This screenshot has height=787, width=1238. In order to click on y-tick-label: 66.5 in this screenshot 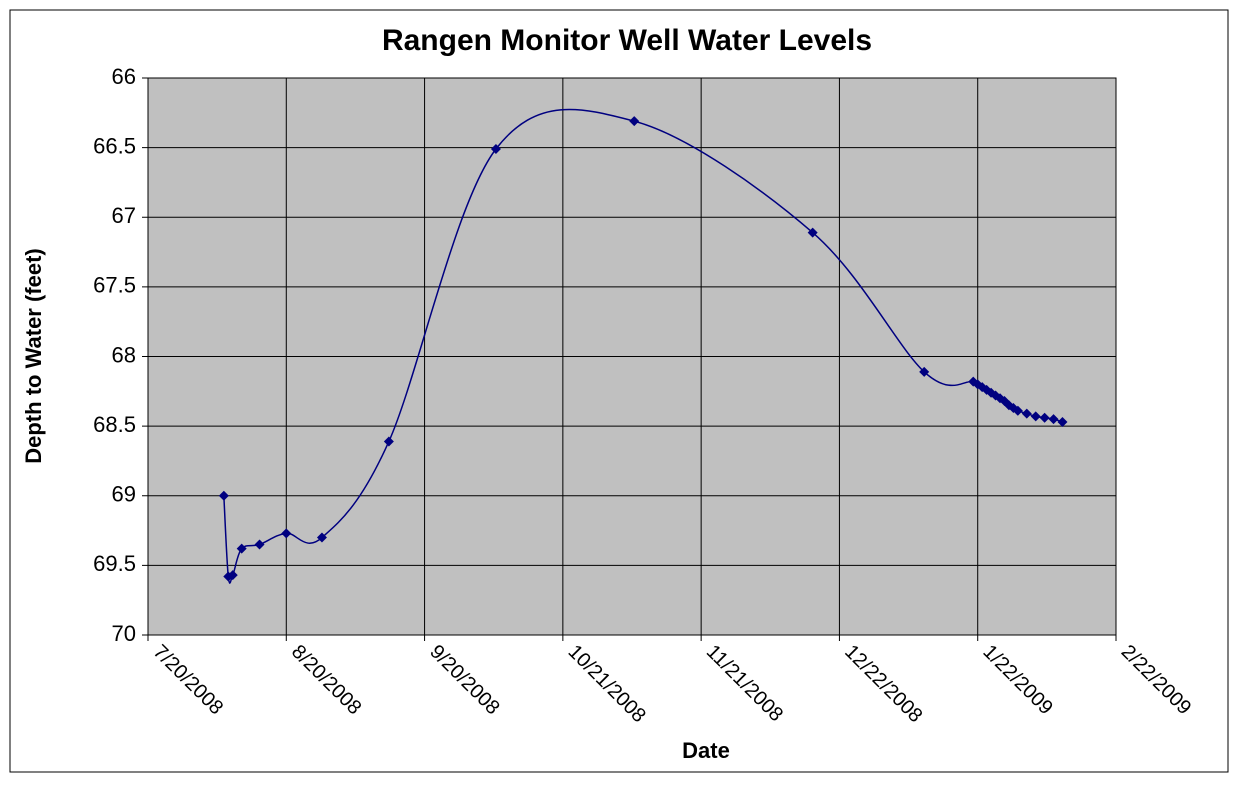, I will do `click(114, 145)`.